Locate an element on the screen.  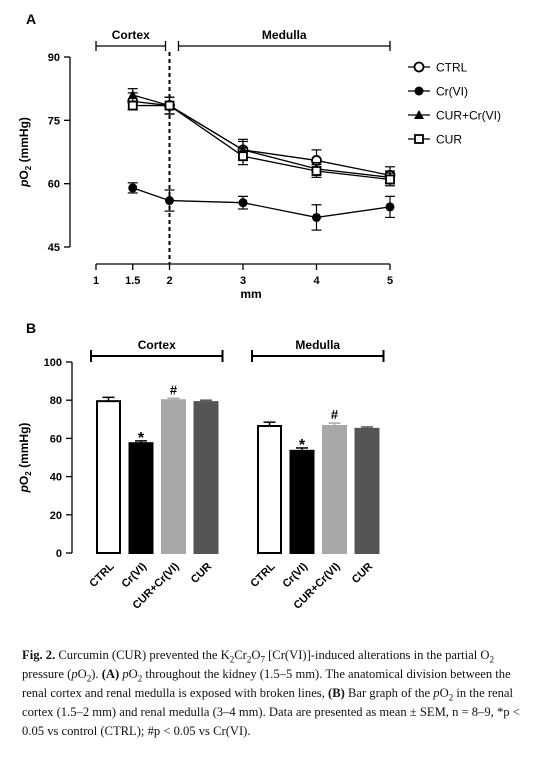
y-axis-label-b: pO2 (mmHg) is located at coordinates (25, 458).